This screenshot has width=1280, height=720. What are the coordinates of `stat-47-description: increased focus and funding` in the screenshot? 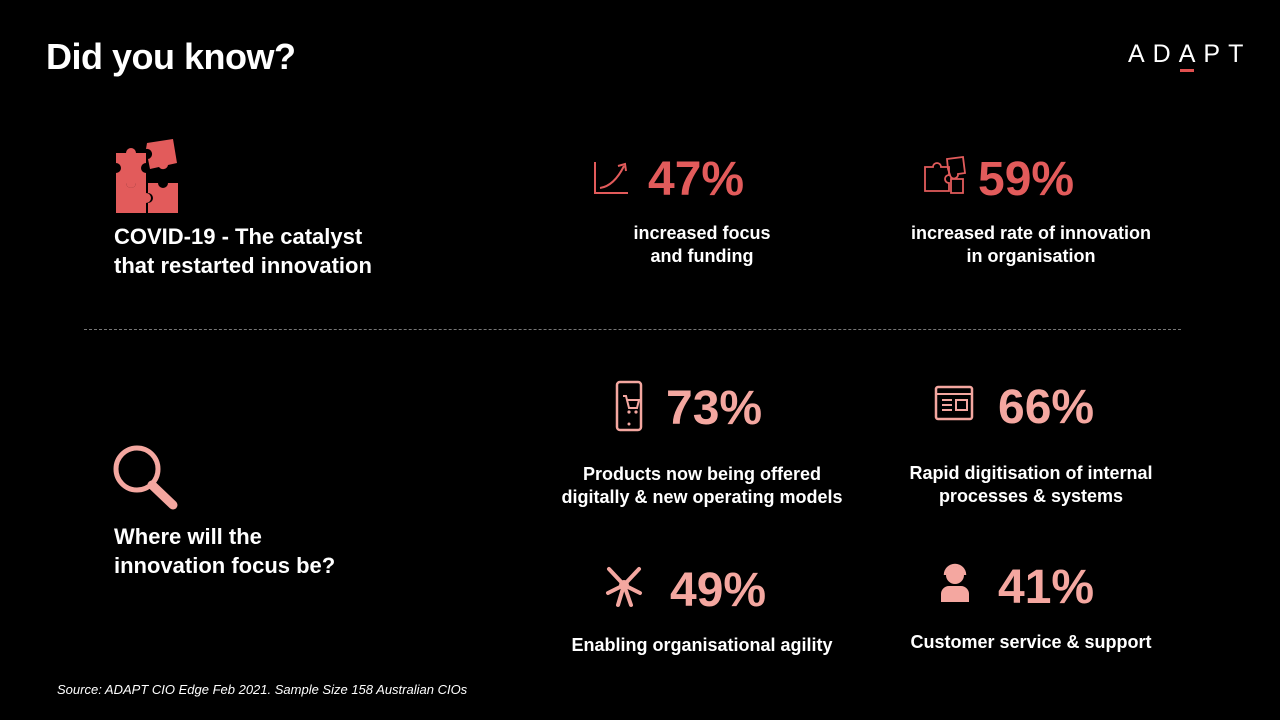 It's located at (702, 244).